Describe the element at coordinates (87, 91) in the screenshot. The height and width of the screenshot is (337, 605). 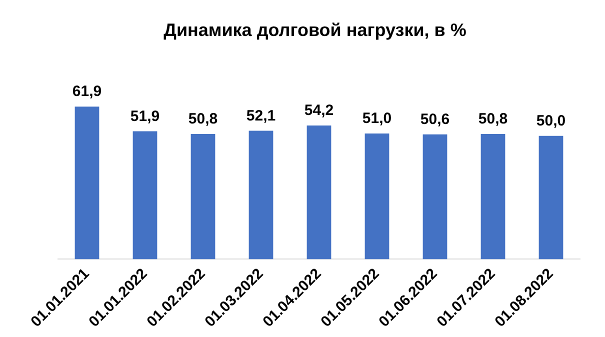
I see `data-label: 61,9` at that location.